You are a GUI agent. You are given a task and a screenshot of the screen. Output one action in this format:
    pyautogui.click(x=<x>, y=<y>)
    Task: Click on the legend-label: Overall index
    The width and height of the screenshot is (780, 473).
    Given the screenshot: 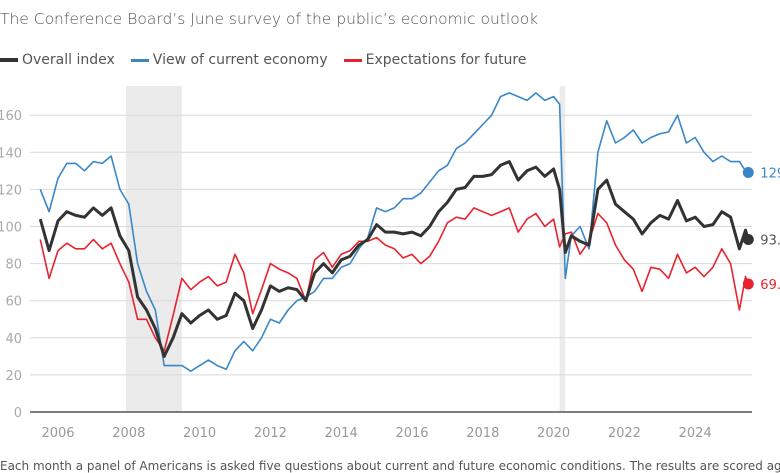 What is the action you would take?
    pyautogui.click(x=68, y=60)
    